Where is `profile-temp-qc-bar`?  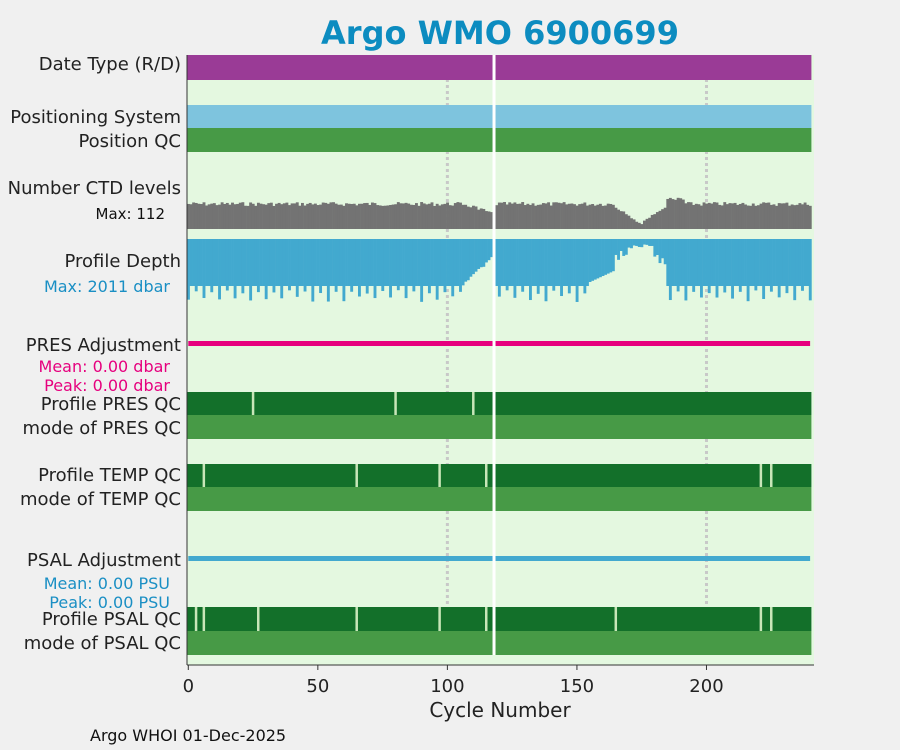 profile-temp-qc-bar is located at coordinates (499, 475).